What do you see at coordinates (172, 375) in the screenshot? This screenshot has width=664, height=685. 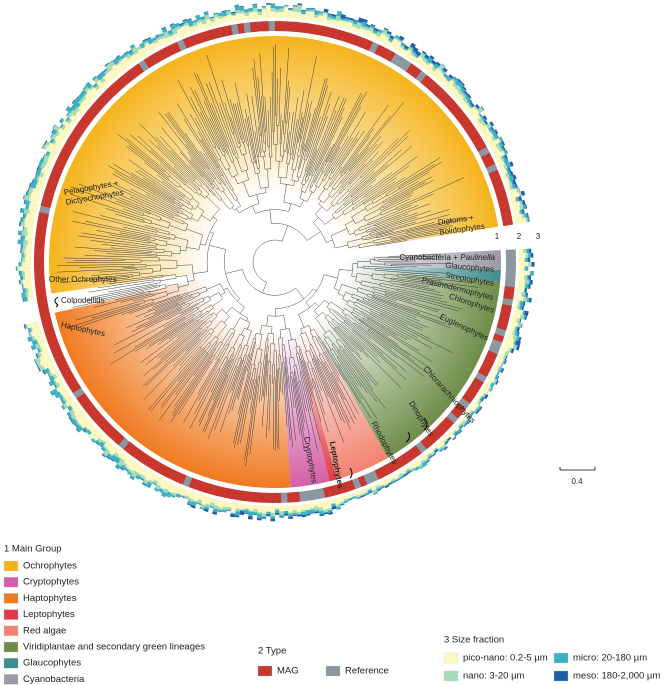 I see `clade-sector` at bounding box center [172, 375].